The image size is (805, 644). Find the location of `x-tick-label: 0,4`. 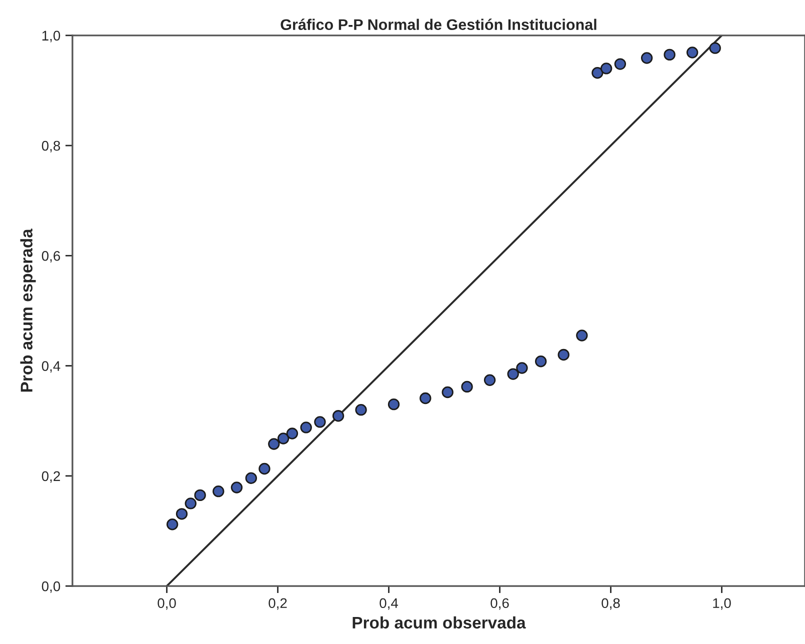

x-tick-label: 0,4 is located at coordinates (389, 604).